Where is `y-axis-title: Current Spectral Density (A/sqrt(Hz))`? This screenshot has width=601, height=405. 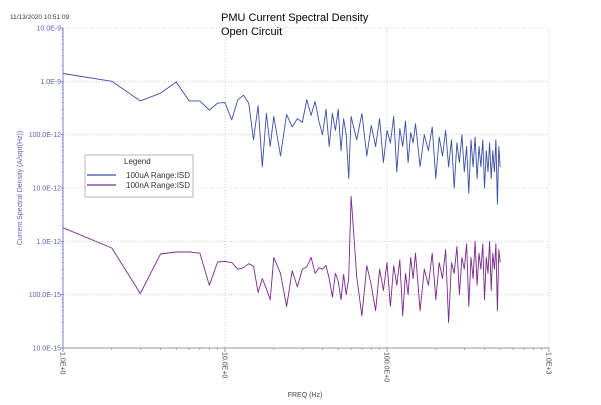 y-axis-title: Current Spectral Density (A/sqrt(Hz)) is located at coordinates (20, 188).